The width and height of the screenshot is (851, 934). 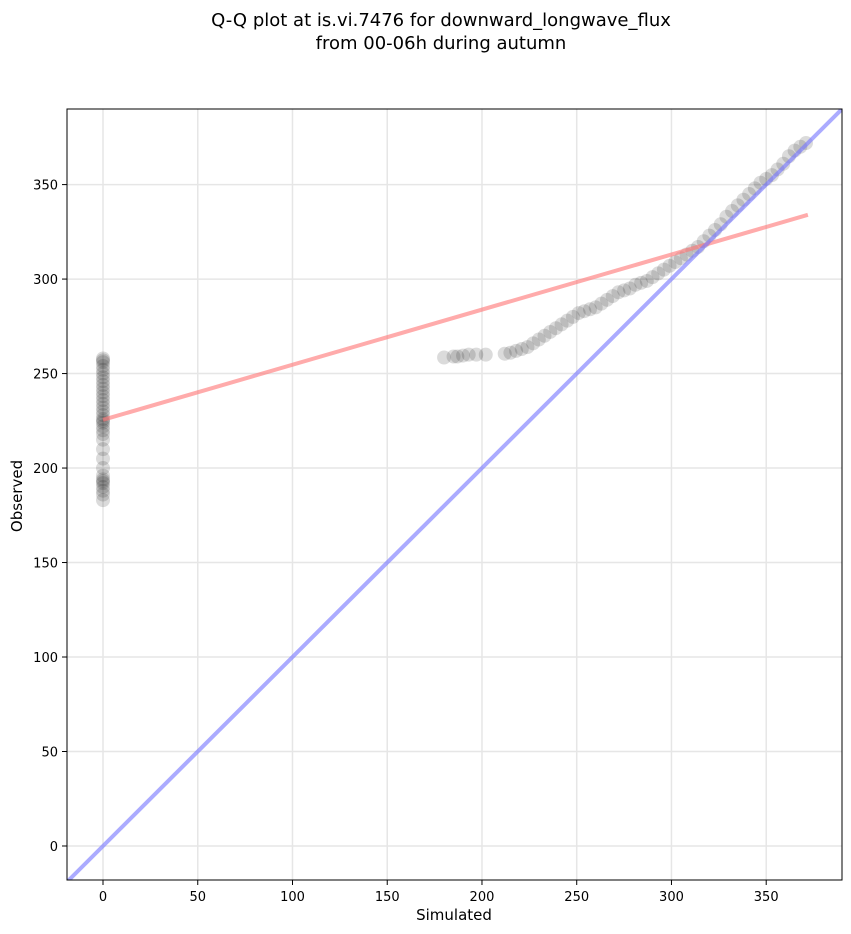 I want to click on y-tick-label: 100, so click(x=45, y=658).